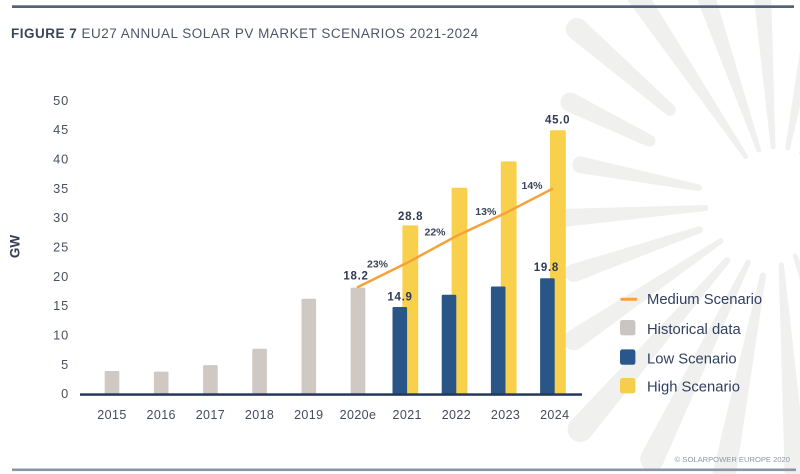 This screenshot has height=474, width=800. What do you see at coordinates (378, 264) in the screenshot?
I see `svg-text: 23%` at bounding box center [378, 264].